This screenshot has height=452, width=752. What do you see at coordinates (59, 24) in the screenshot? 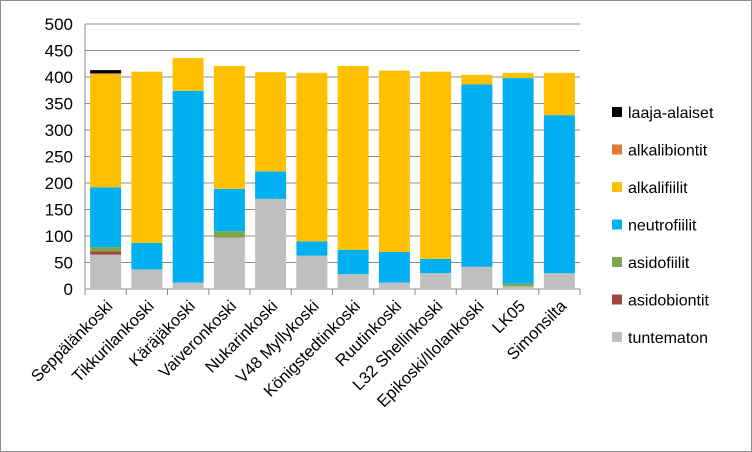
I see `y-tick-label: 500` at bounding box center [59, 24].